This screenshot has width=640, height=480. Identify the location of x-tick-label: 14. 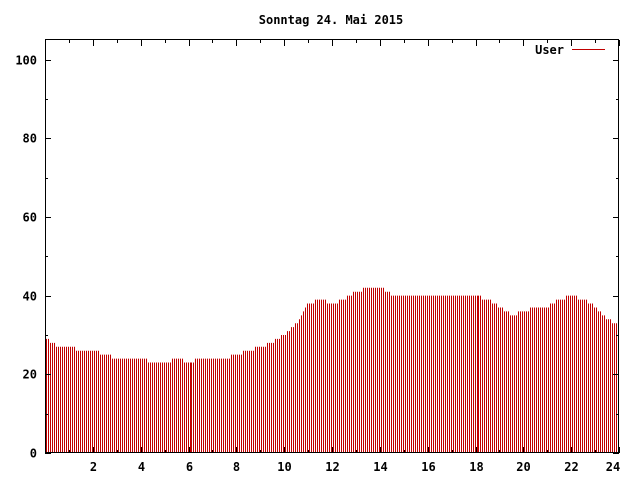
(380, 467).